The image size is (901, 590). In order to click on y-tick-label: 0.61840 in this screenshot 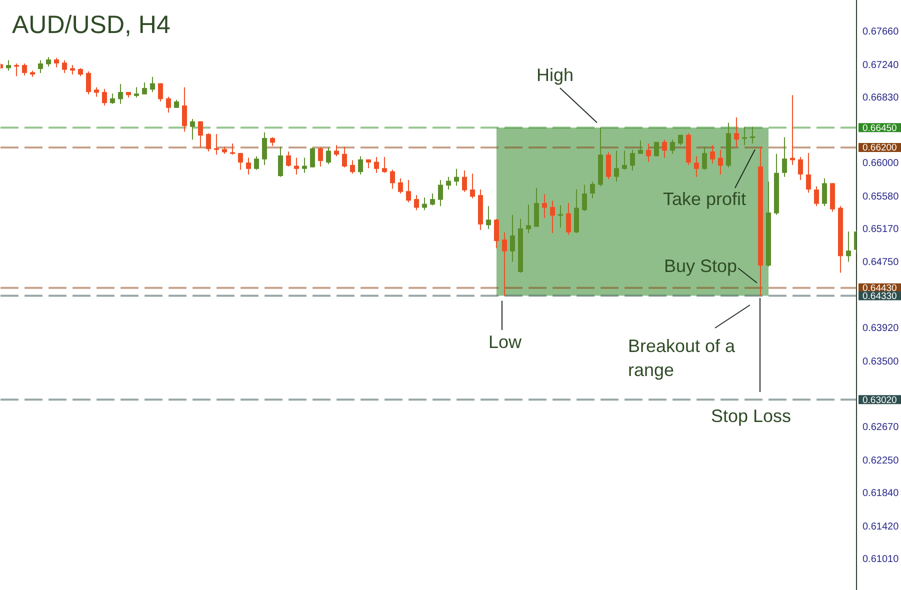, I will do `click(881, 494)`.